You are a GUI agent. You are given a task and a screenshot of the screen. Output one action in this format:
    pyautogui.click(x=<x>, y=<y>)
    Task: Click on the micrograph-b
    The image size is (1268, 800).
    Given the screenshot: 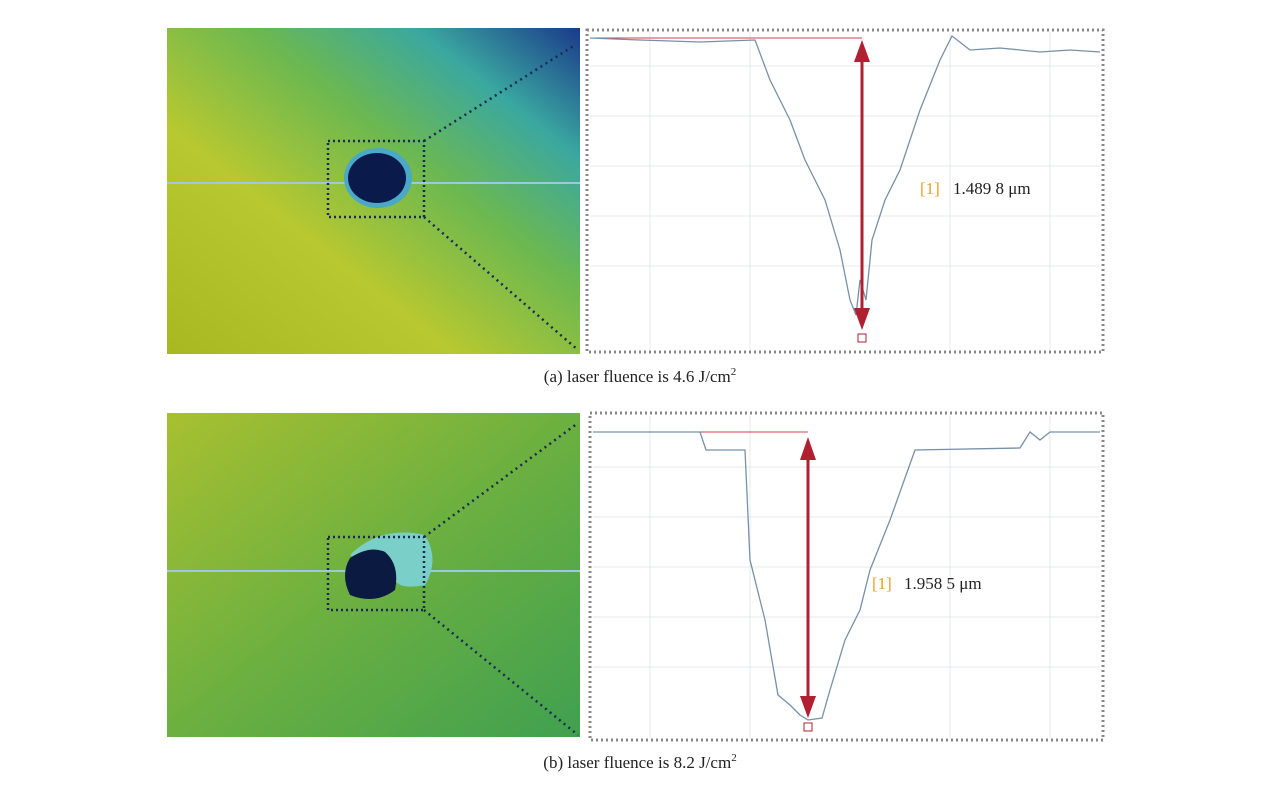 What is the action you would take?
    pyautogui.click(x=373, y=575)
    